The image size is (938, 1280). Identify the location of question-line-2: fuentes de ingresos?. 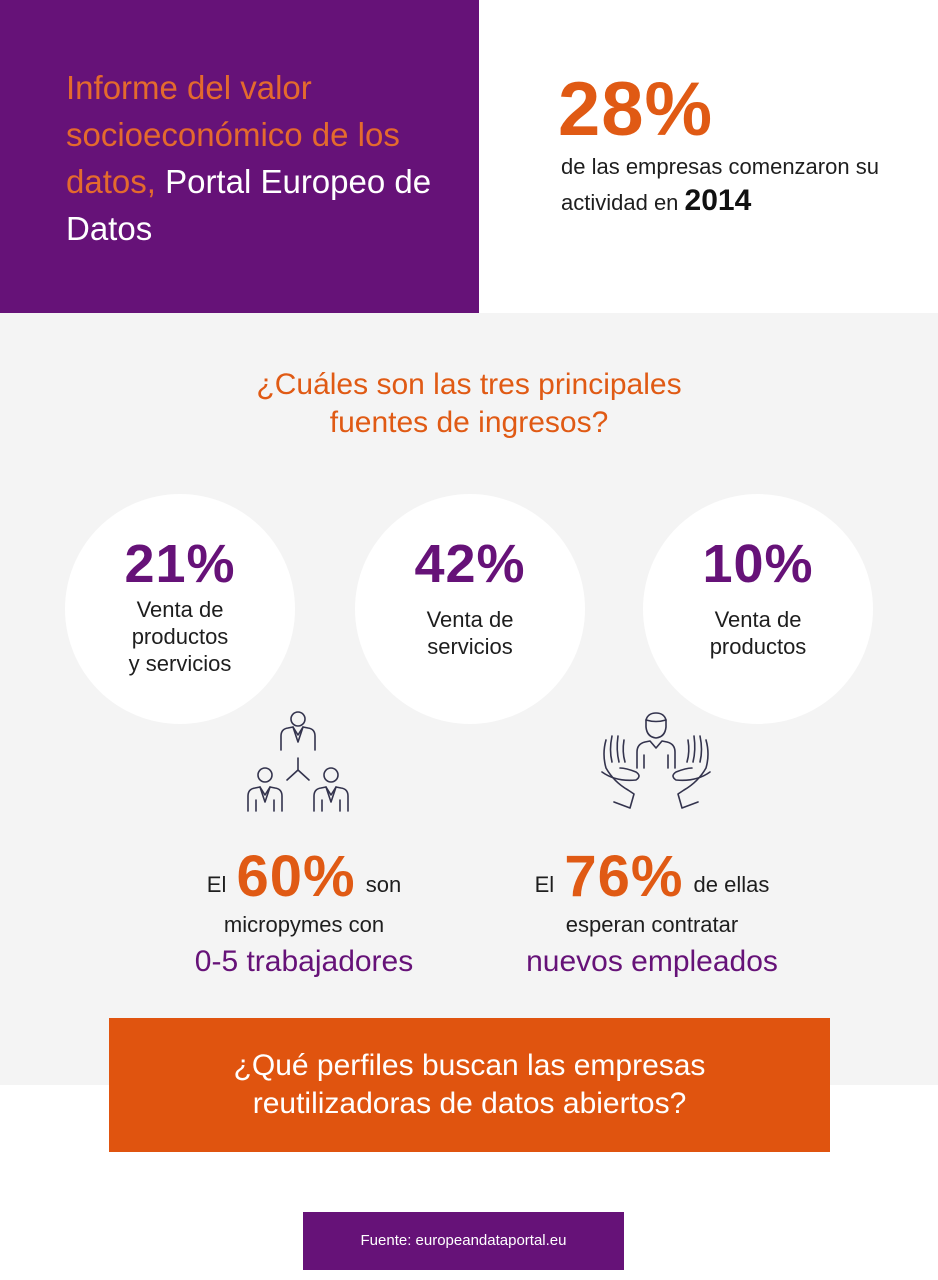
(469, 422).